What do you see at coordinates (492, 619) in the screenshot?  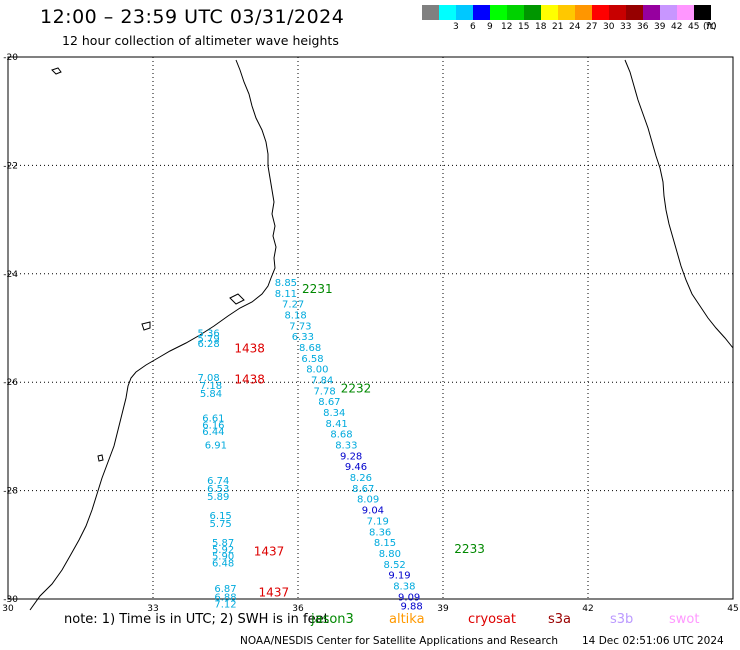 I see `mission-legend-item: cryosat` at bounding box center [492, 619].